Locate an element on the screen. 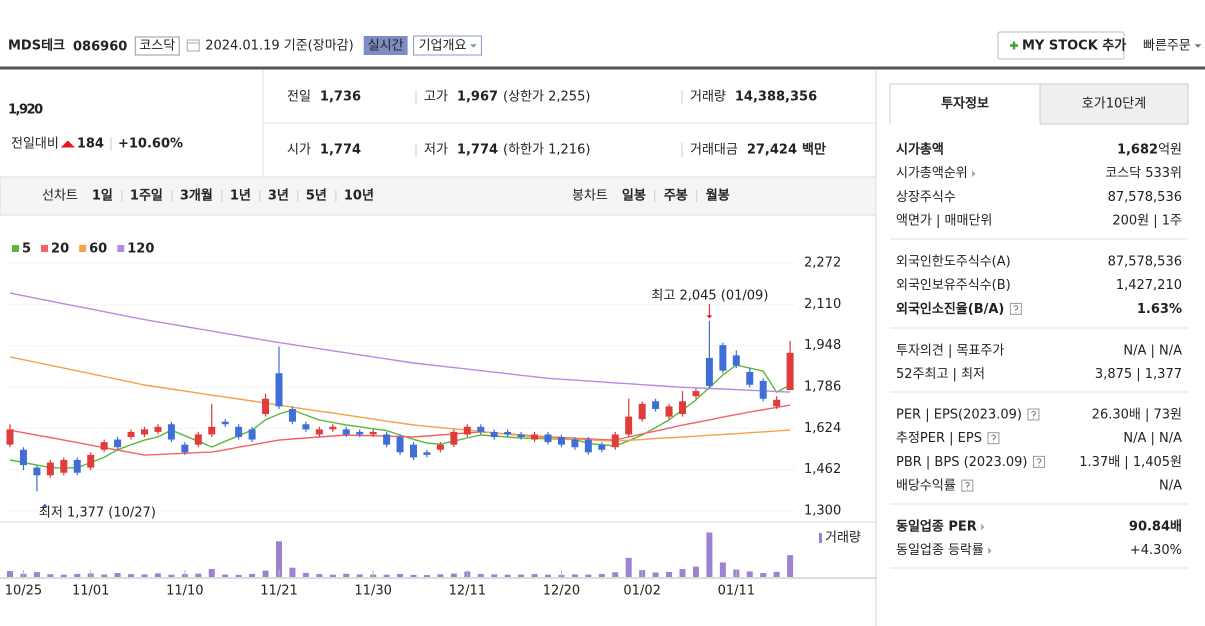 The height and width of the screenshot is (626, 1205). stat-label: 시가 is located at coordinates (299, 150).